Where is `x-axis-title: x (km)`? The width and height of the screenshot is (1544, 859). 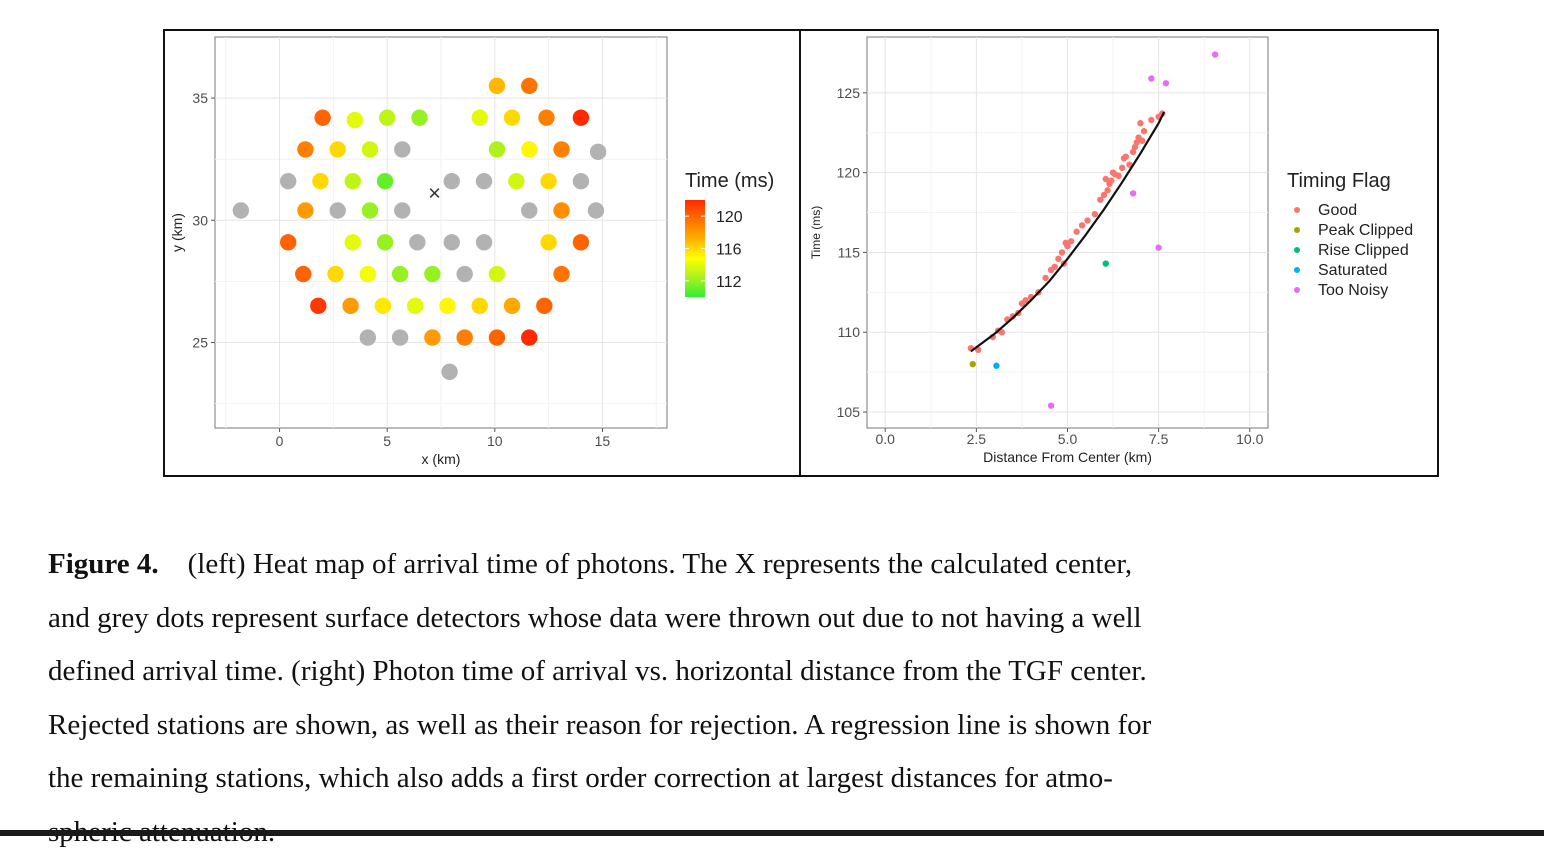
x-axis-title: x (km) is located at coordinates (441, 459).